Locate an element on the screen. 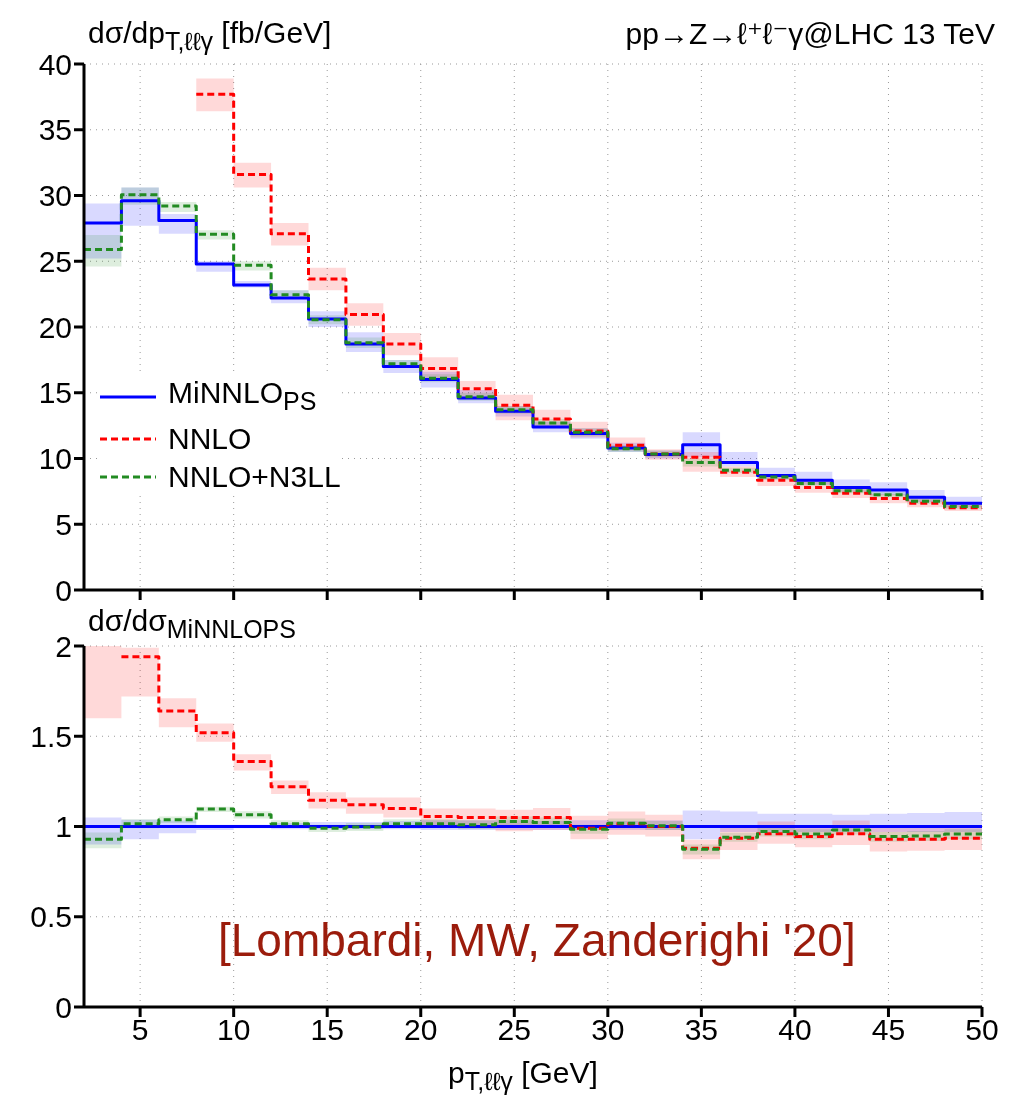  y-tick-label: 0.5 is located at coordinates (51, 917).